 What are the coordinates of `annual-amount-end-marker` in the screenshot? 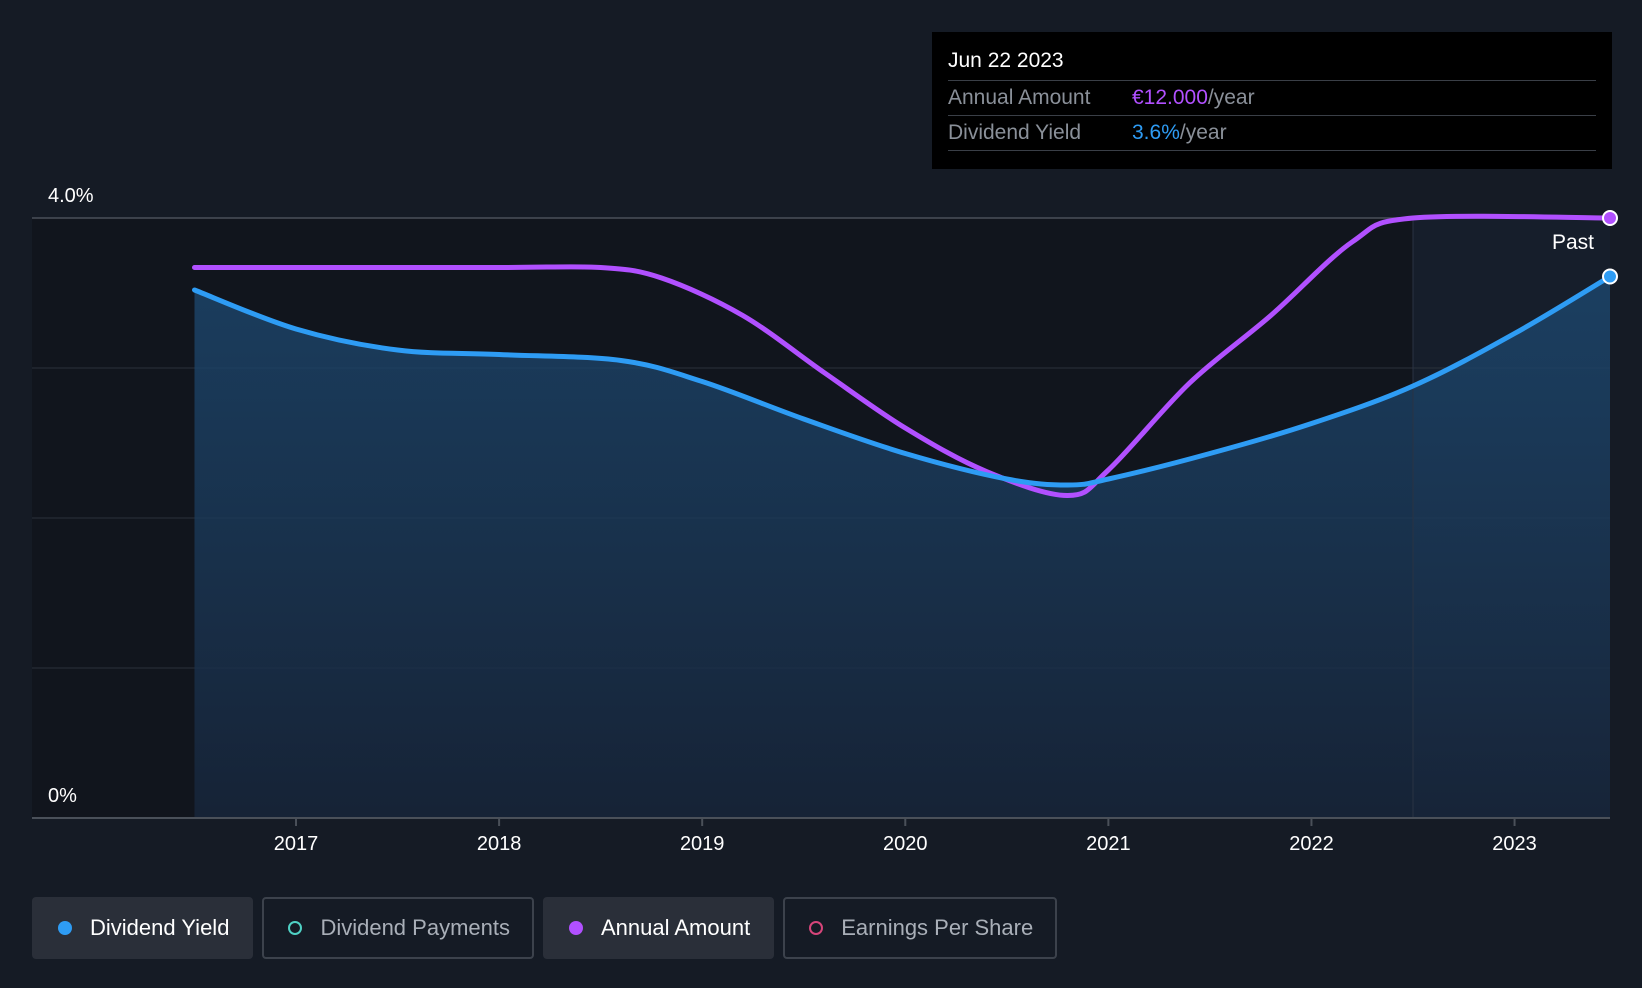 It's located at (1610, 218).